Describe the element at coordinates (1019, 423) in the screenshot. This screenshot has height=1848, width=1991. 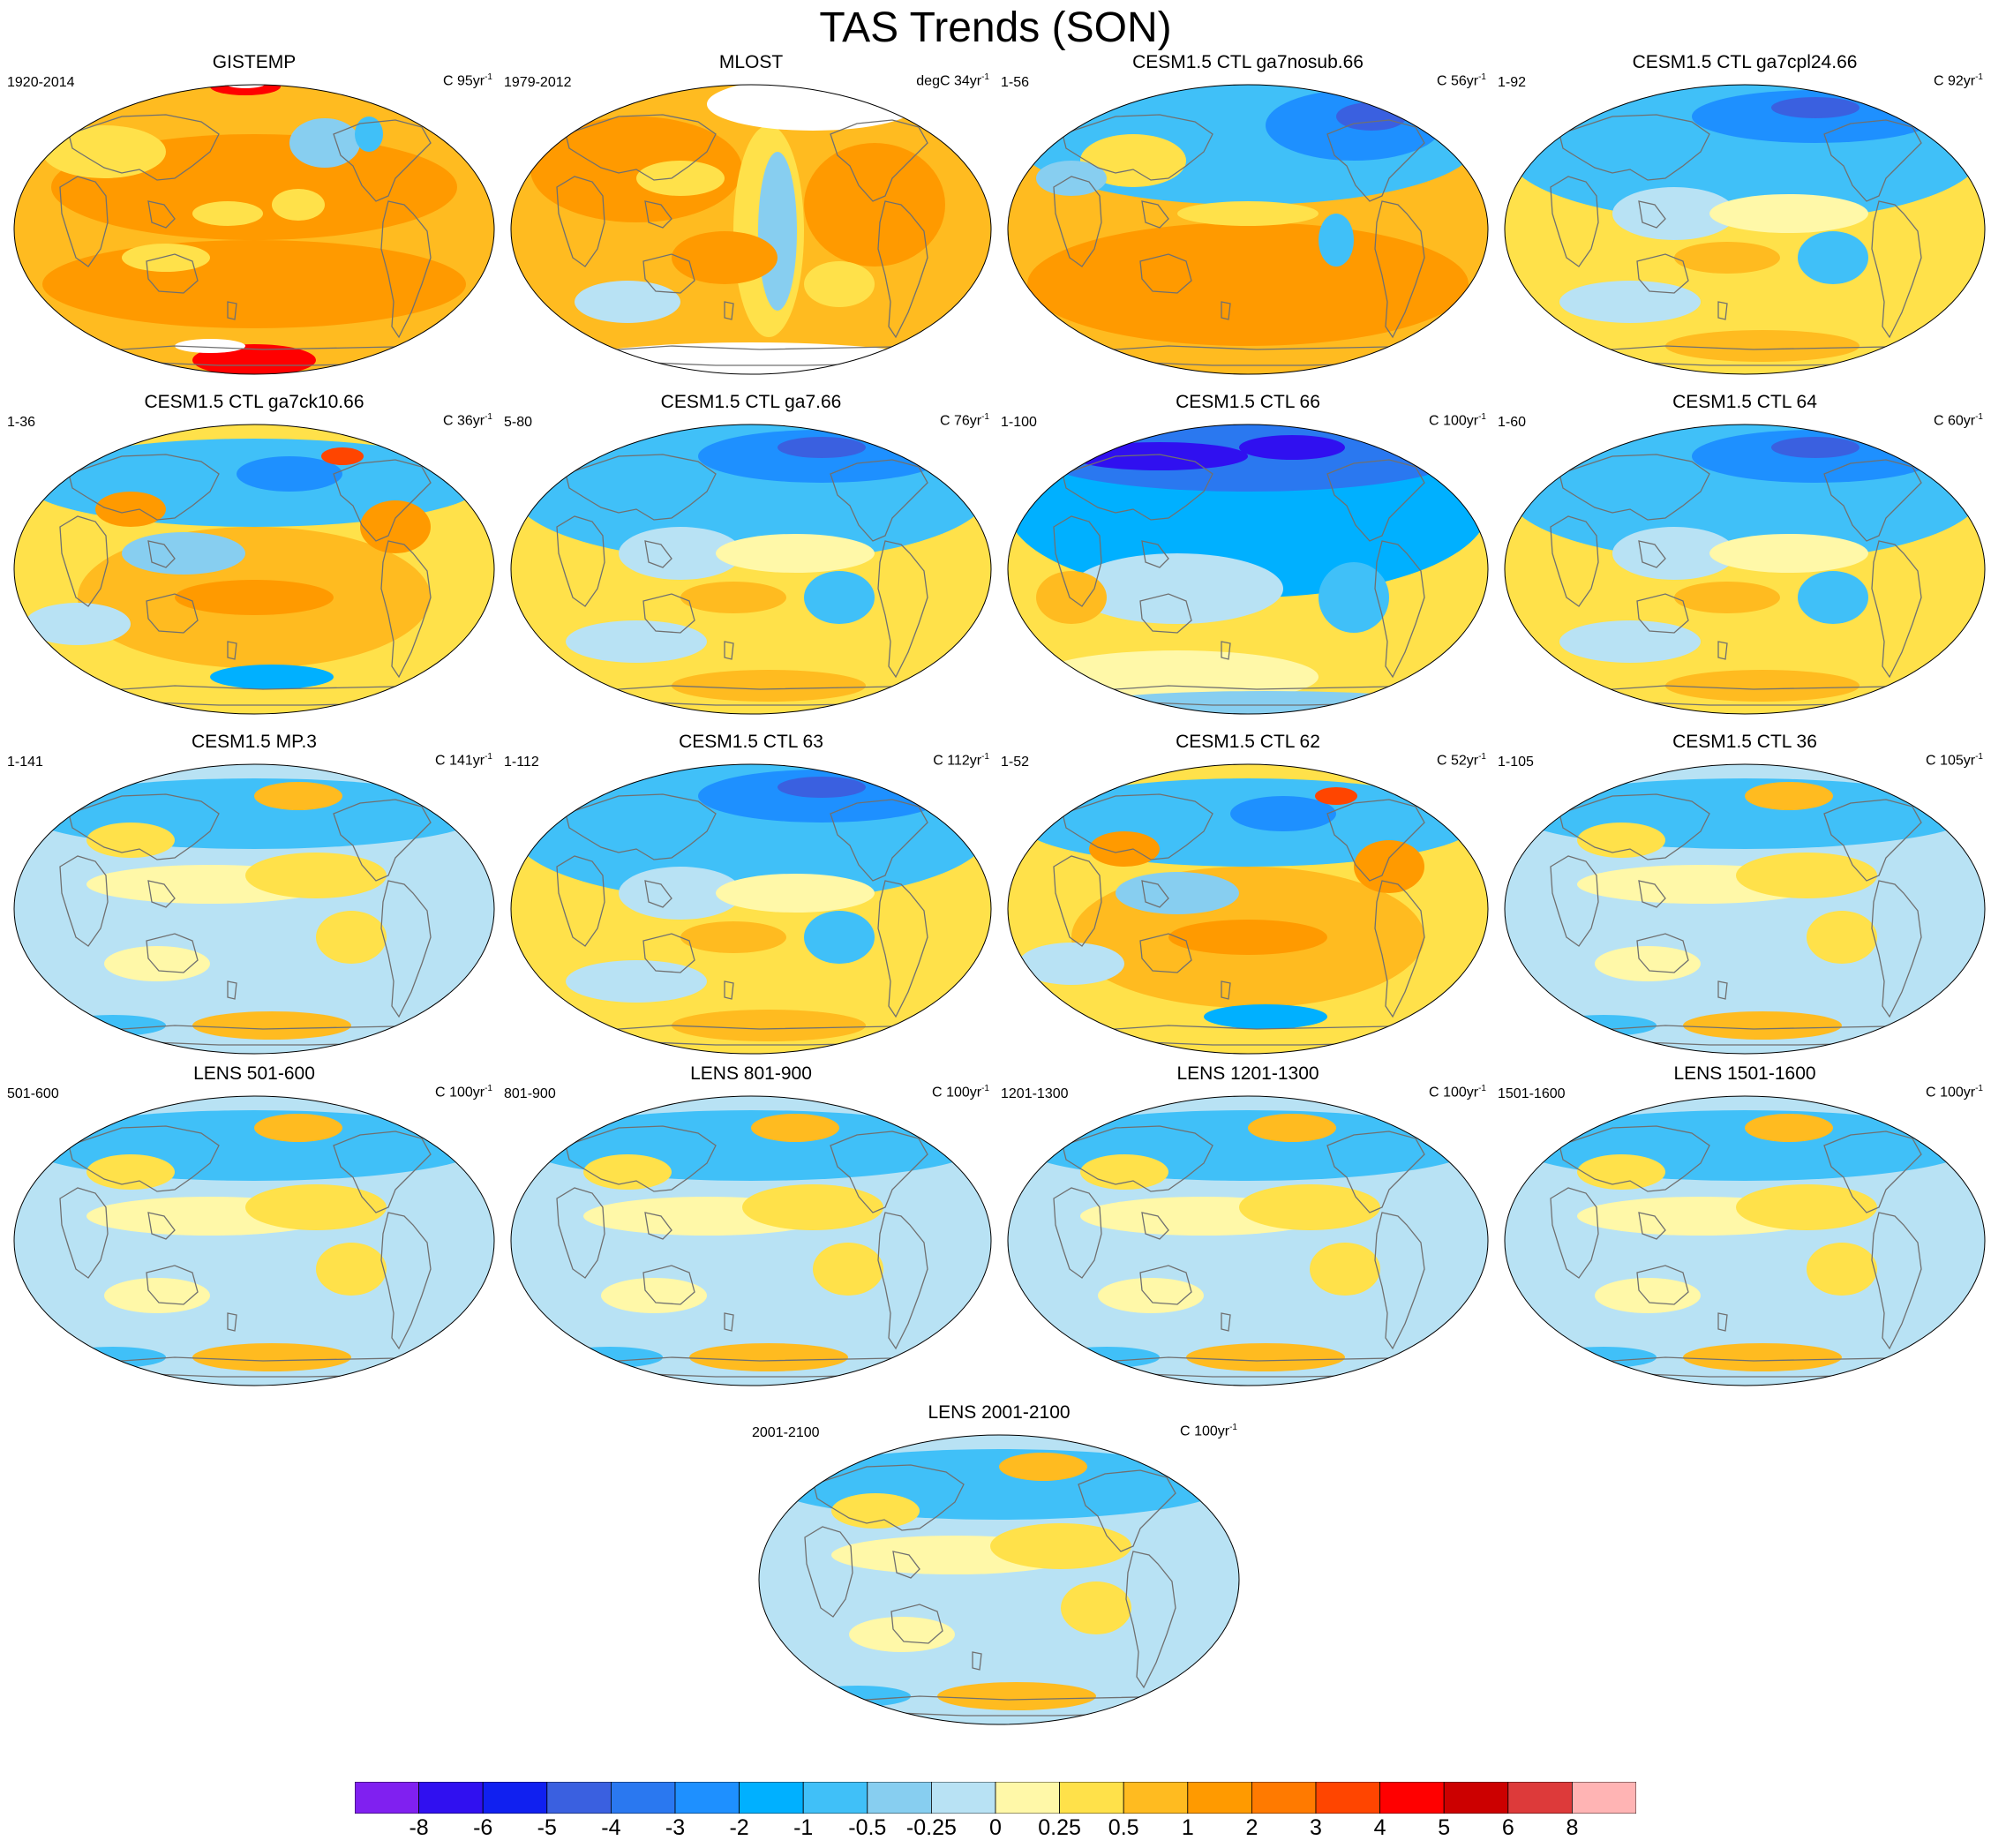
I see `panel-period: 1-100` at that location.